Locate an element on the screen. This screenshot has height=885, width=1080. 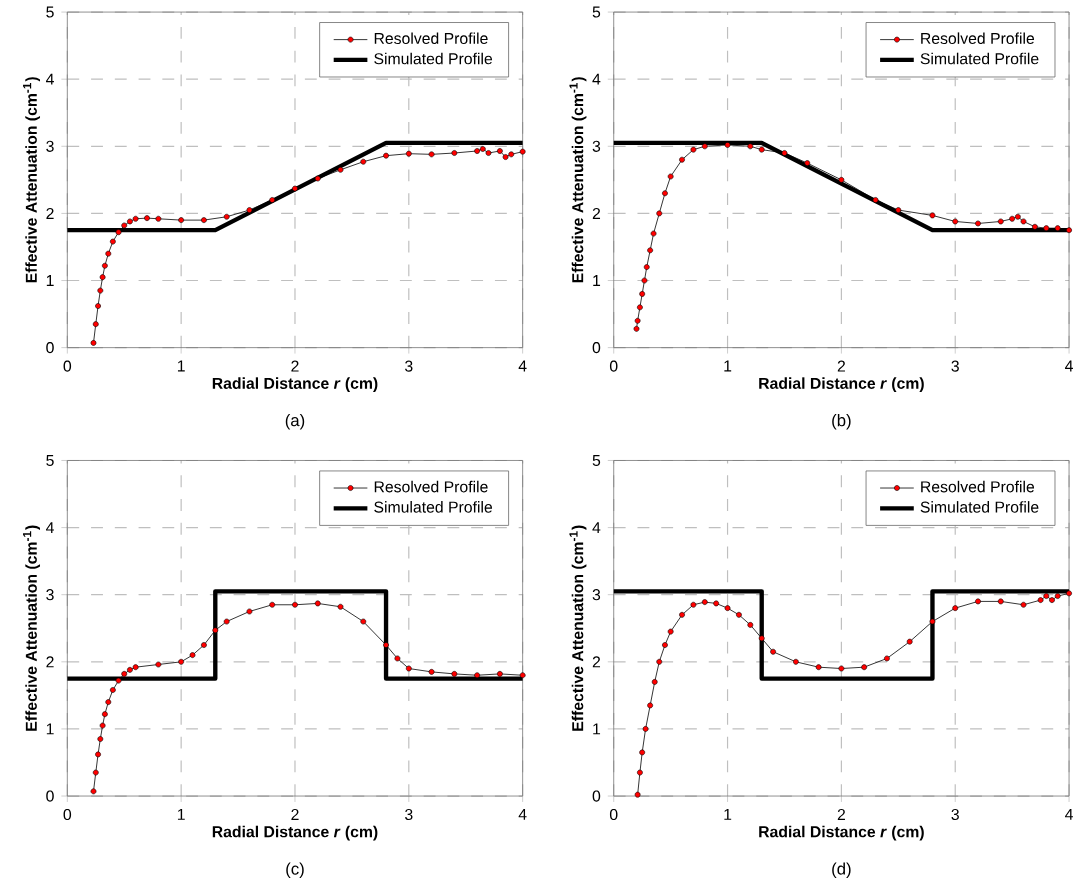
text: (a) is located at coordinates (295, 422).